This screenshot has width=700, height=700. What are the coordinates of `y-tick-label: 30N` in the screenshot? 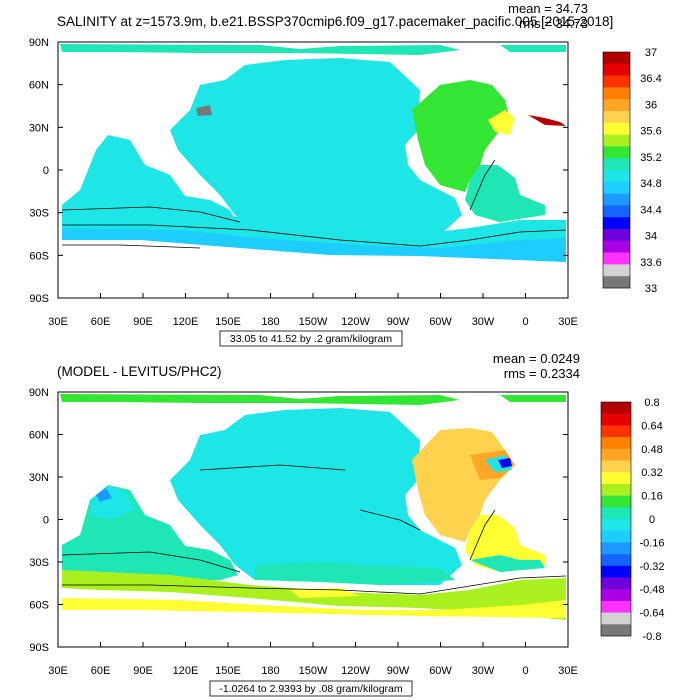 It's located at (39, 478).